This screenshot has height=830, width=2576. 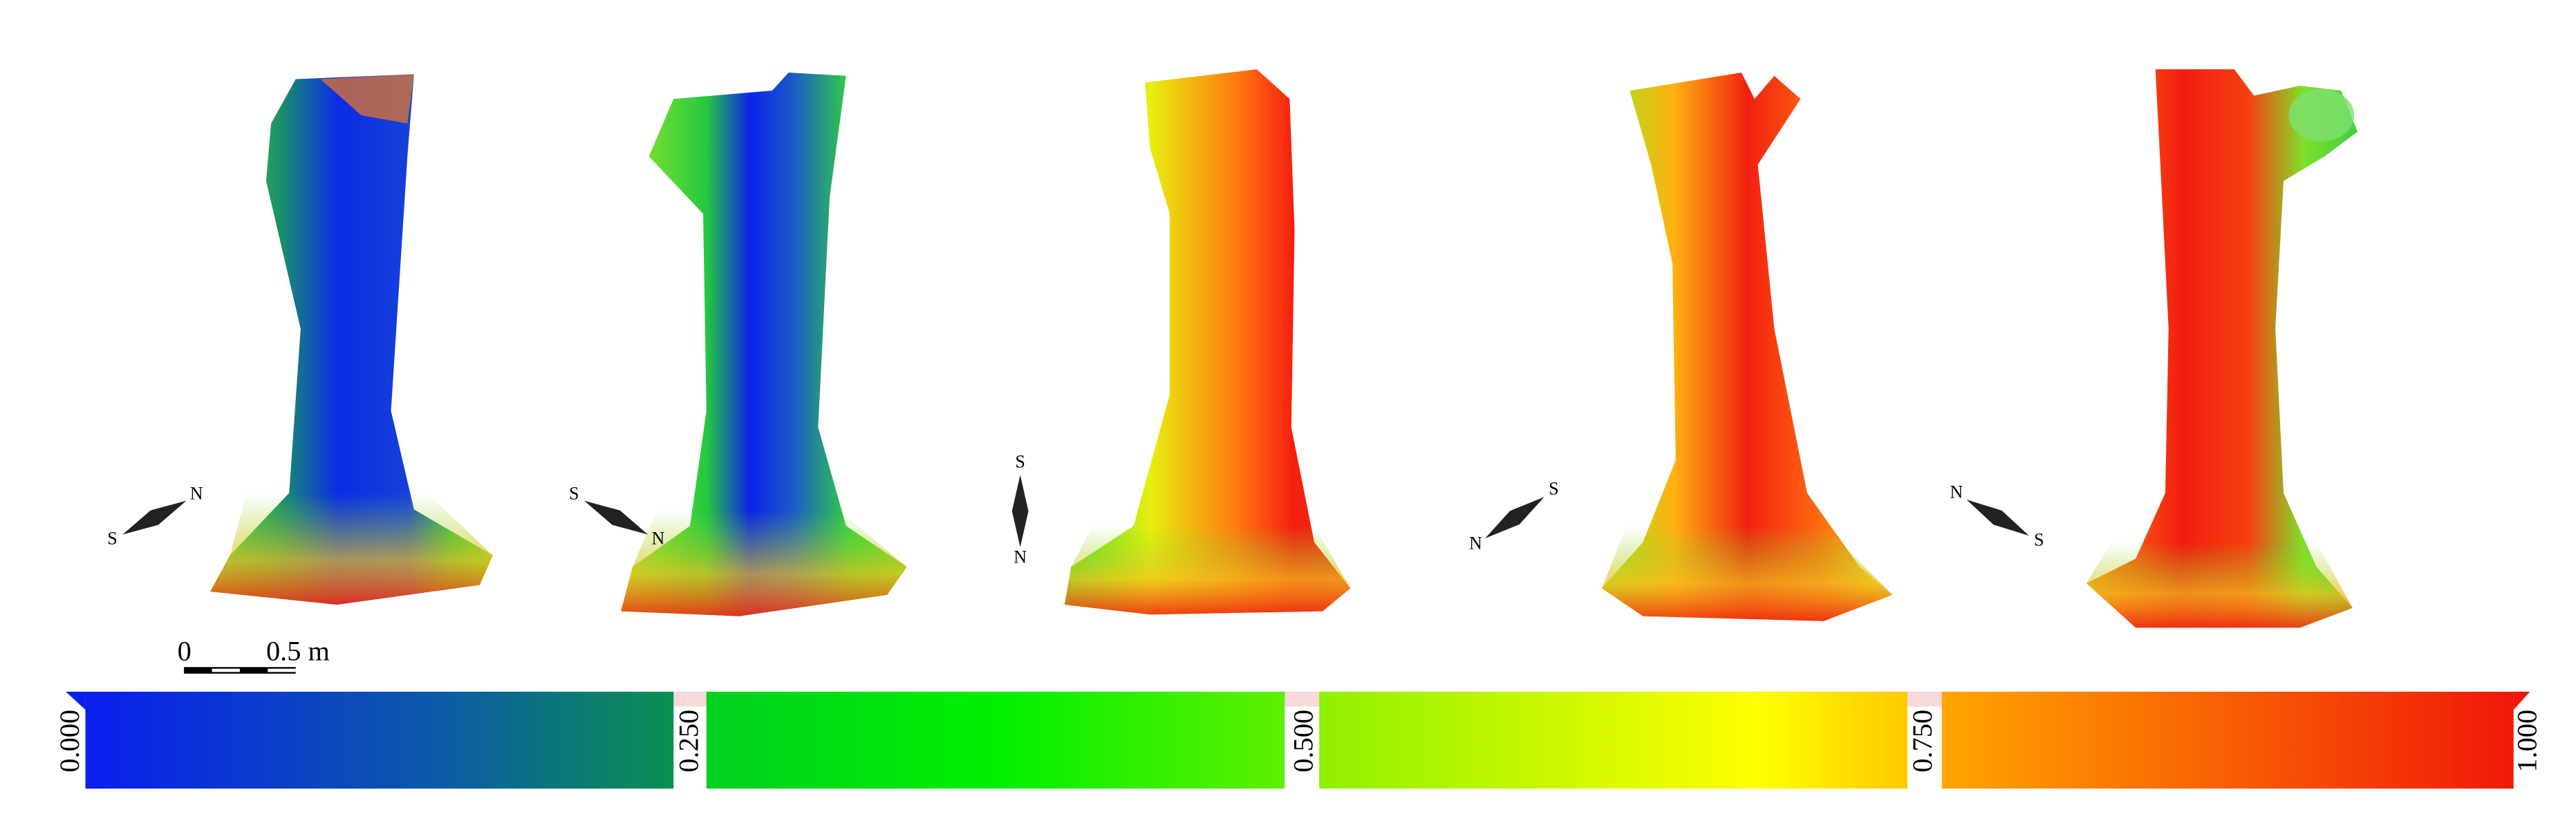 I want to click on scale-end: 0.5 m, so click(x=298, y=651).